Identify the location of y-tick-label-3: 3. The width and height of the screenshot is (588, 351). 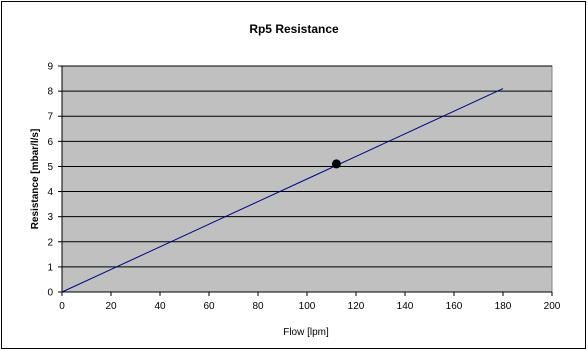
(50, 217).